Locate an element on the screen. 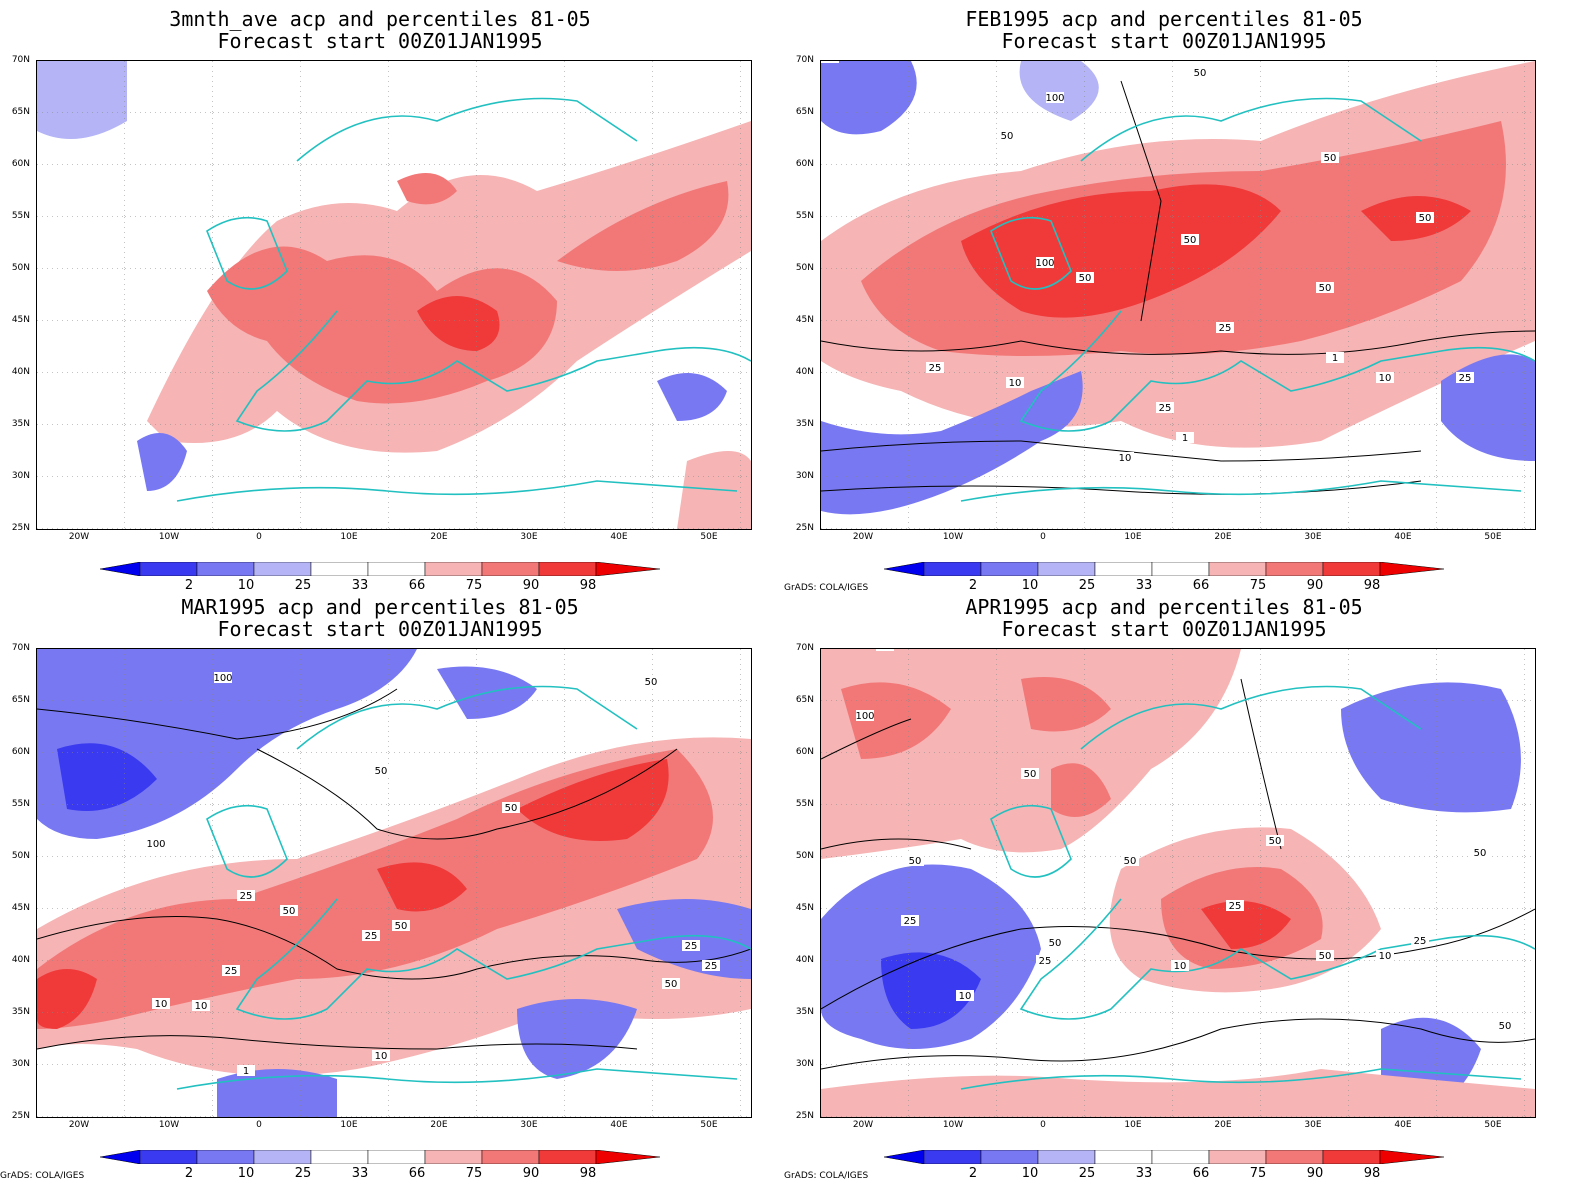  lat-label: 50N is located at coordinates (804, 268).